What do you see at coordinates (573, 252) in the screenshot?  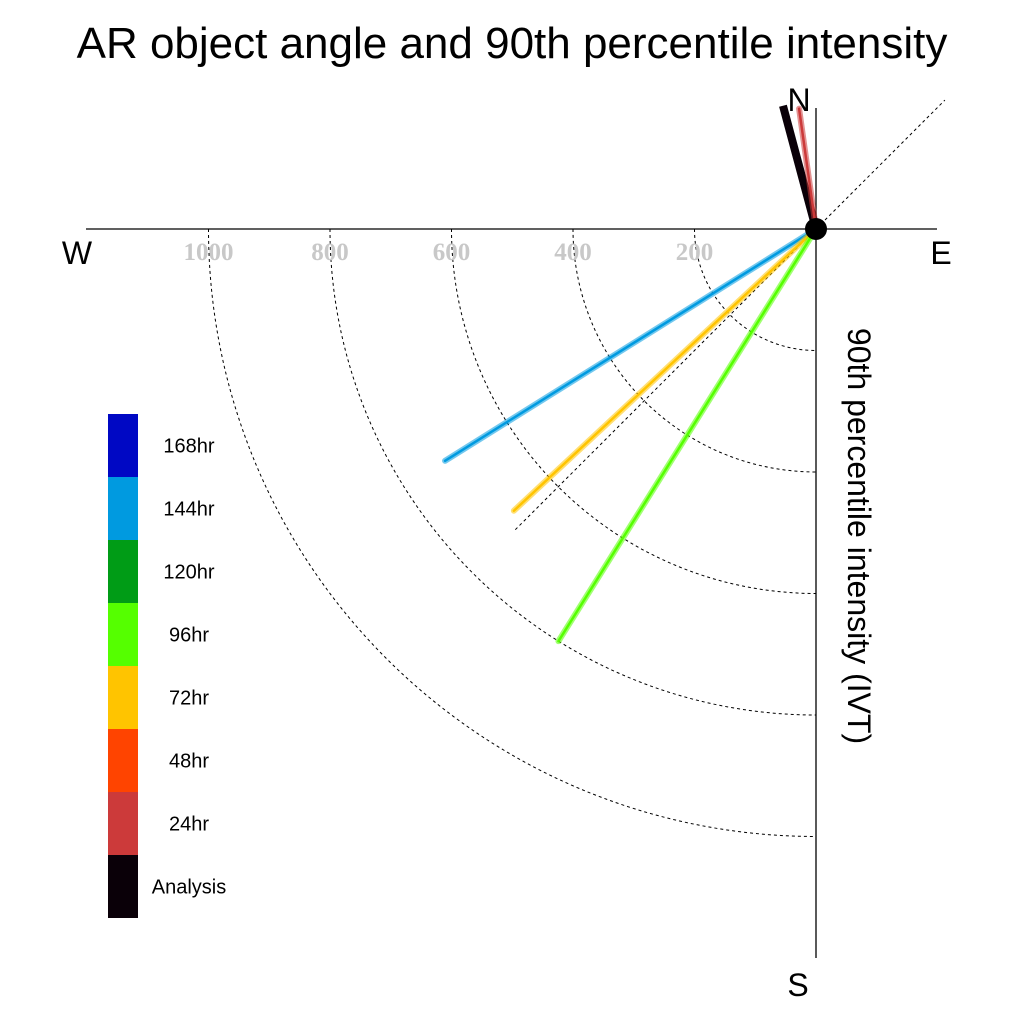 I see `radial-tick-label: 400` at bounding box center [573, 252].